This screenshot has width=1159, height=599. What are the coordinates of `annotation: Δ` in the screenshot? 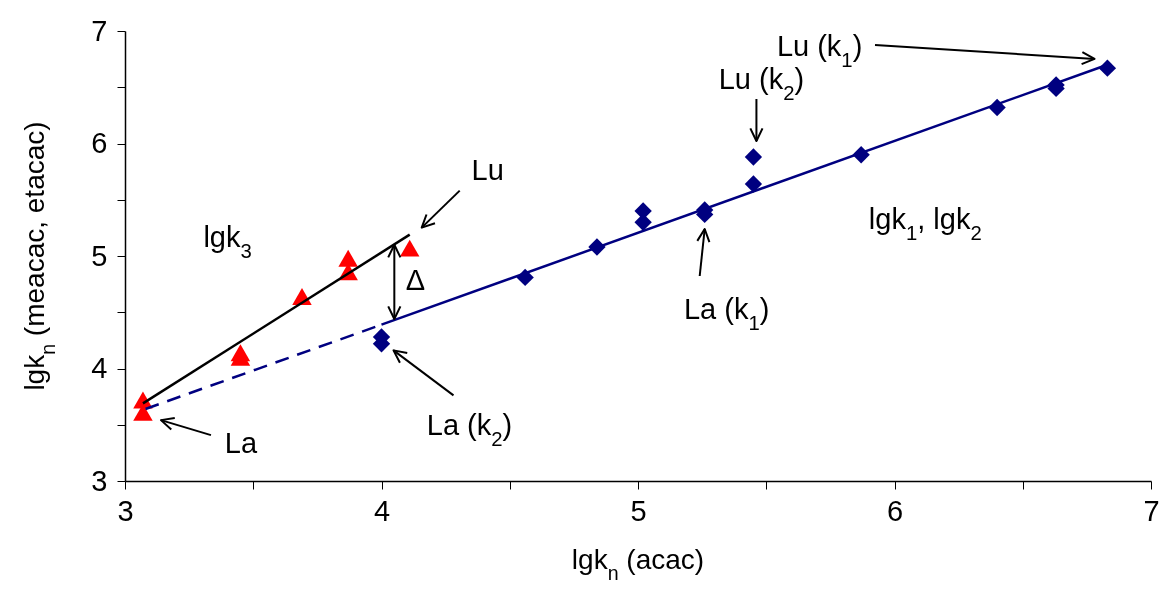 It's located at (415, 279).